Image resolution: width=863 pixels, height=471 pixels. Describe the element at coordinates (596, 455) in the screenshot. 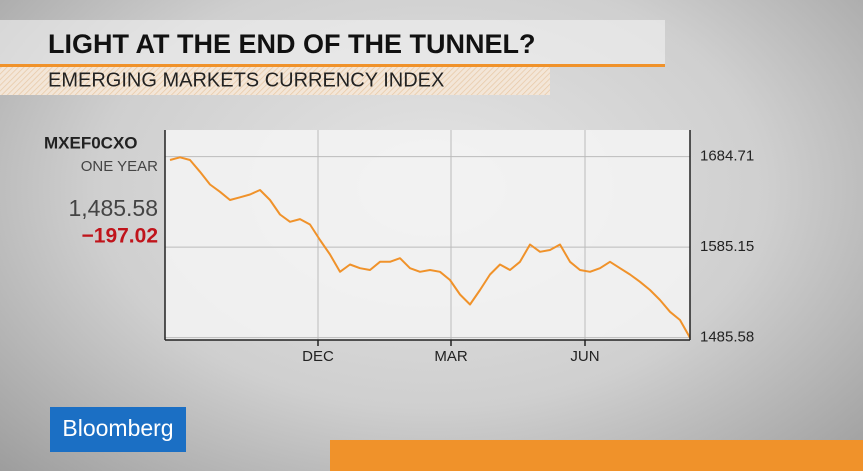

I see `lower-bar` at that location.